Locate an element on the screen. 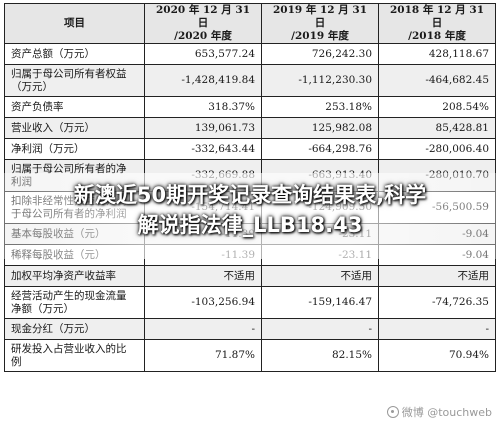  row-value-2019: 82.15% is located at coordinates (320, 355).